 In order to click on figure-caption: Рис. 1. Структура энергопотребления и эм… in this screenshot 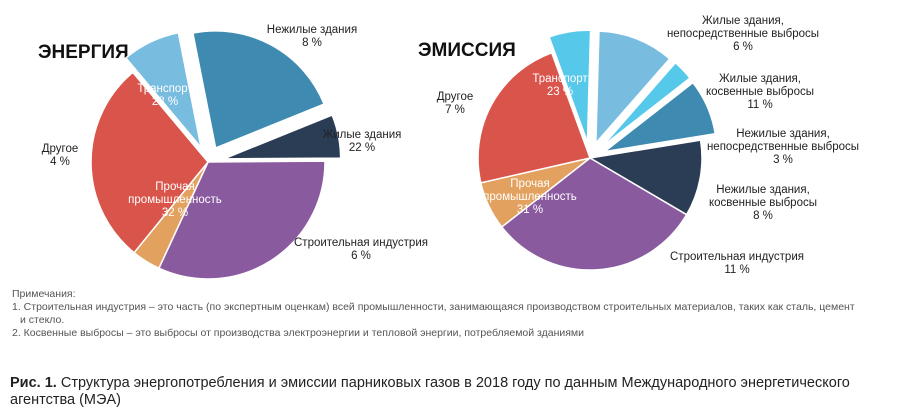, I will do `click(450, 392)`.